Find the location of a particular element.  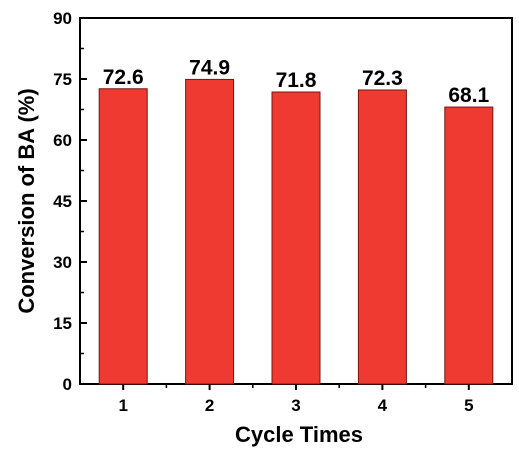

y-tick-label: 90 is located at coordinates (62, 18).